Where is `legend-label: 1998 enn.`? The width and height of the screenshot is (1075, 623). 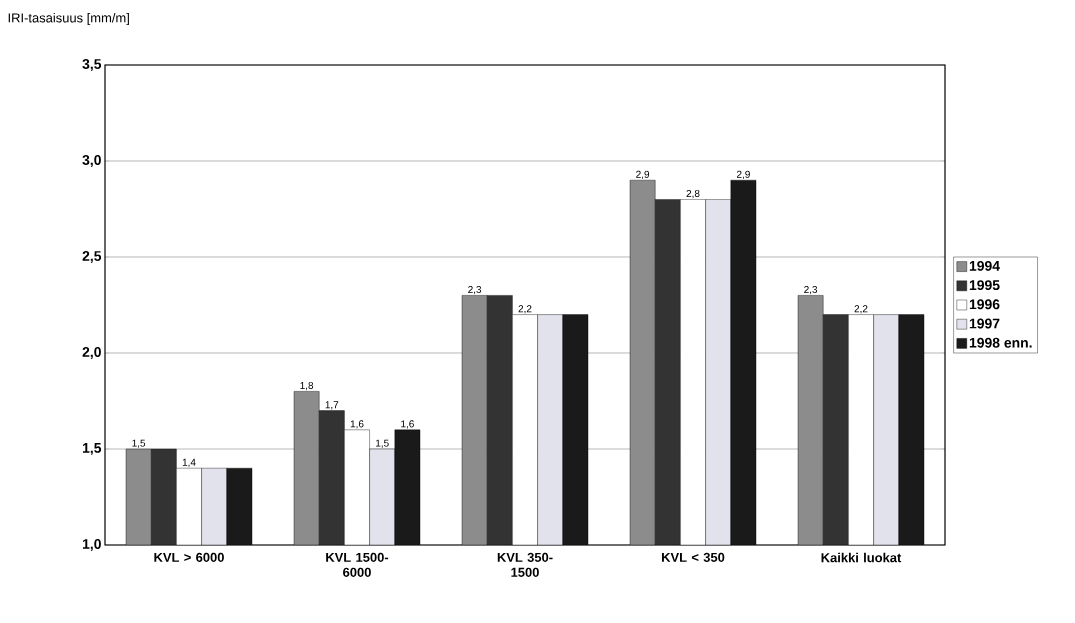 legend-label: 1998 enn. is located at coordinates (1000, 342).